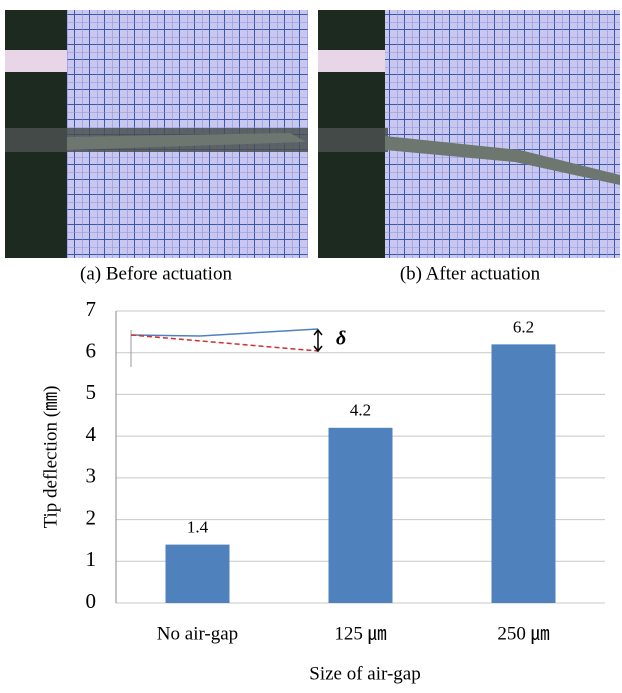 This screenshot has height=693, width=622. I want to click on y-tick-label: 2, so click(91, 517).